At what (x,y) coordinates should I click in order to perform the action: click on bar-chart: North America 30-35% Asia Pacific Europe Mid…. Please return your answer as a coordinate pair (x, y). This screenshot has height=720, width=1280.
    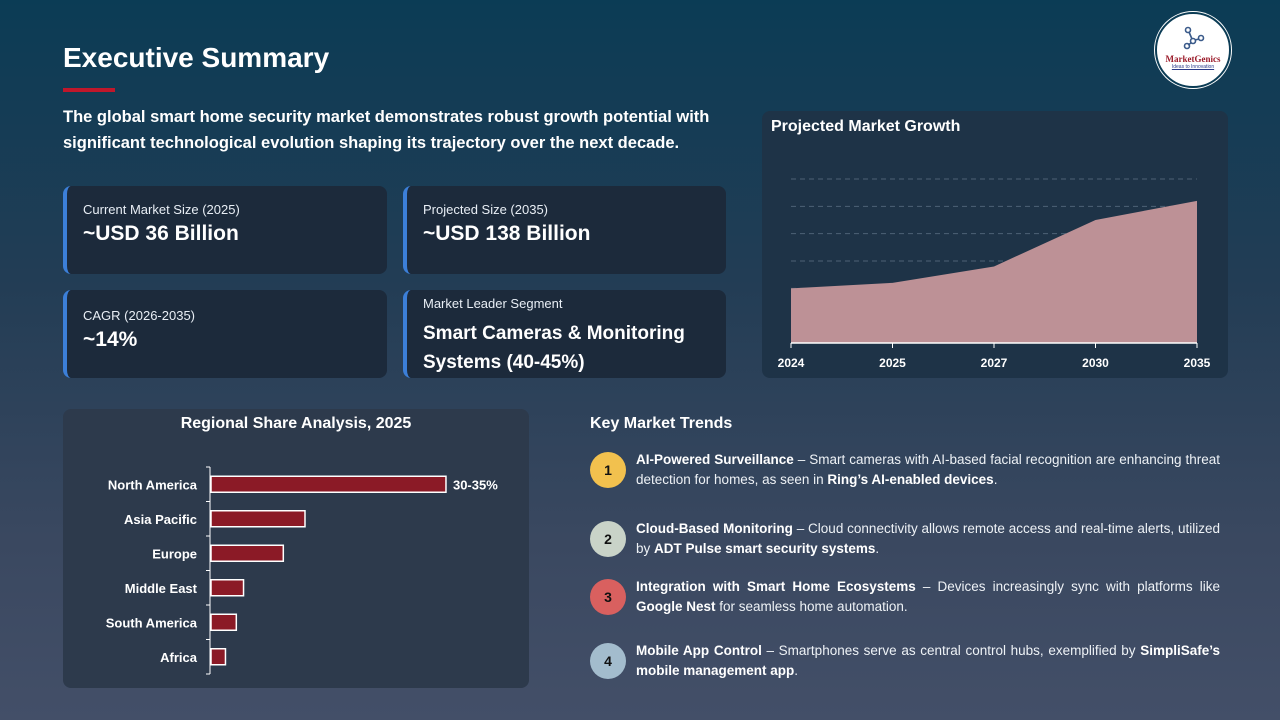
    Looking at the image, I should click on (302, 570).